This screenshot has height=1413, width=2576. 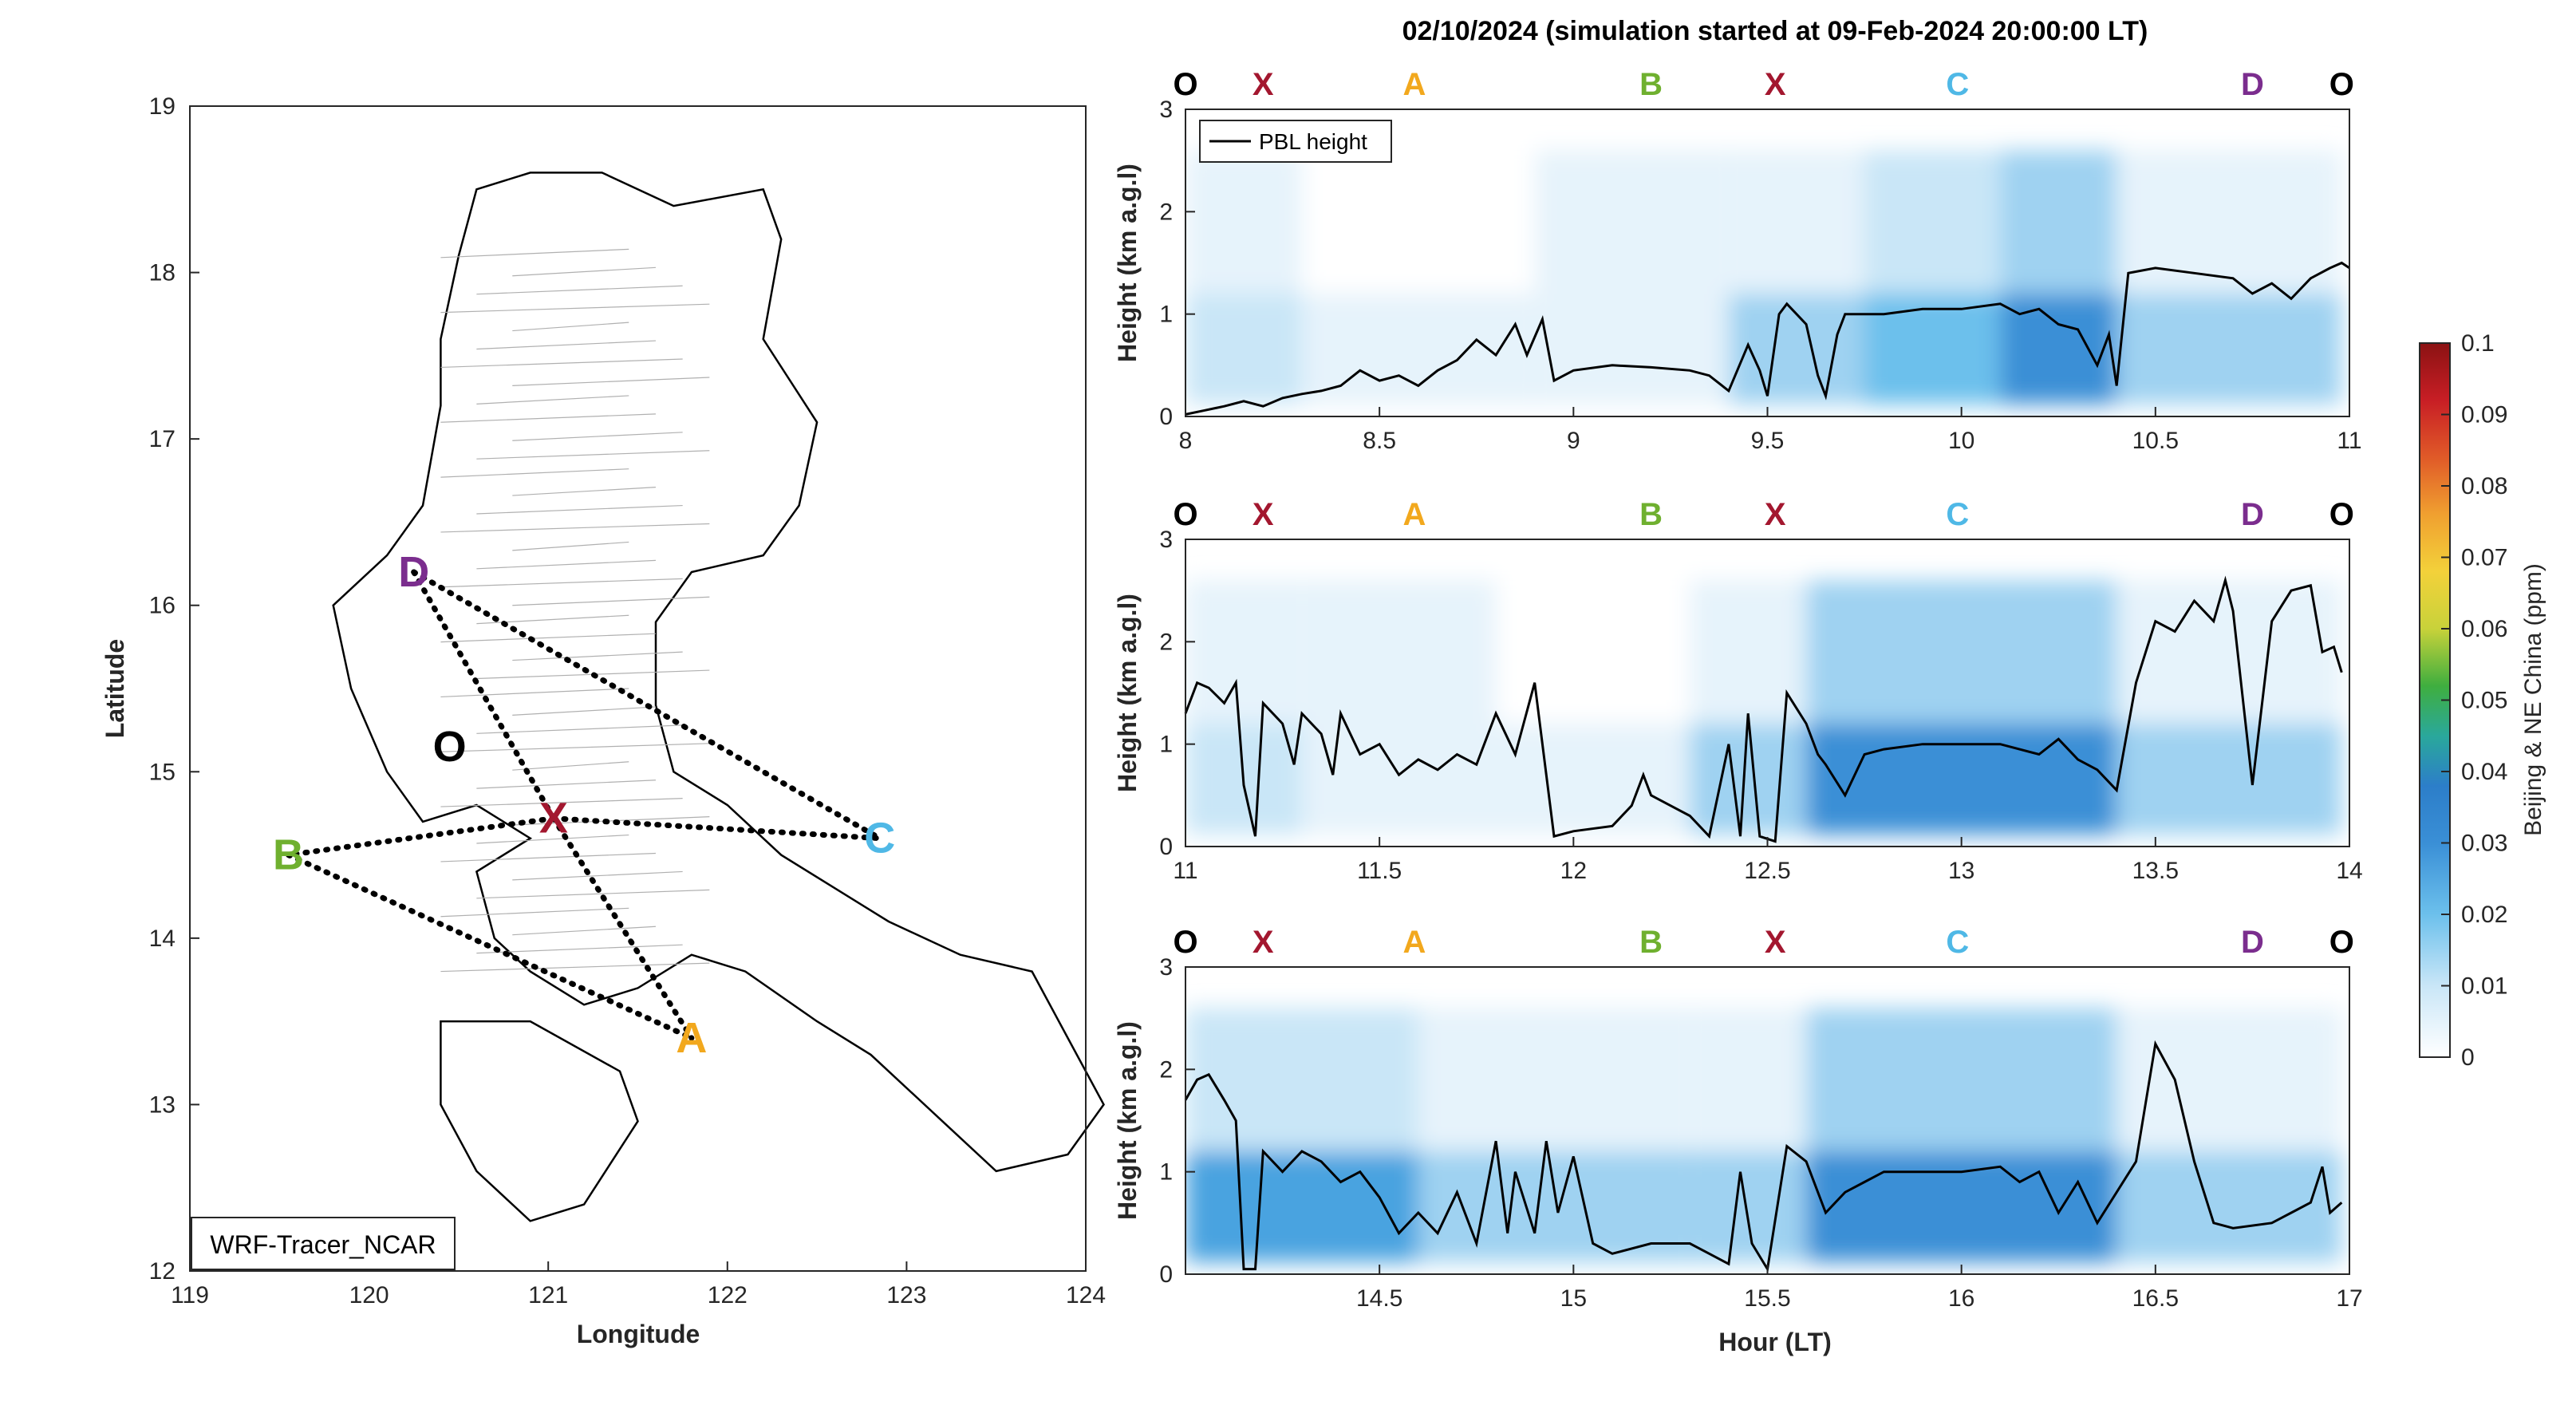 What do you see at coordinates (421, 836) in the screenshot?
I see `route-line-X-B` at bounding box center [421, 836].